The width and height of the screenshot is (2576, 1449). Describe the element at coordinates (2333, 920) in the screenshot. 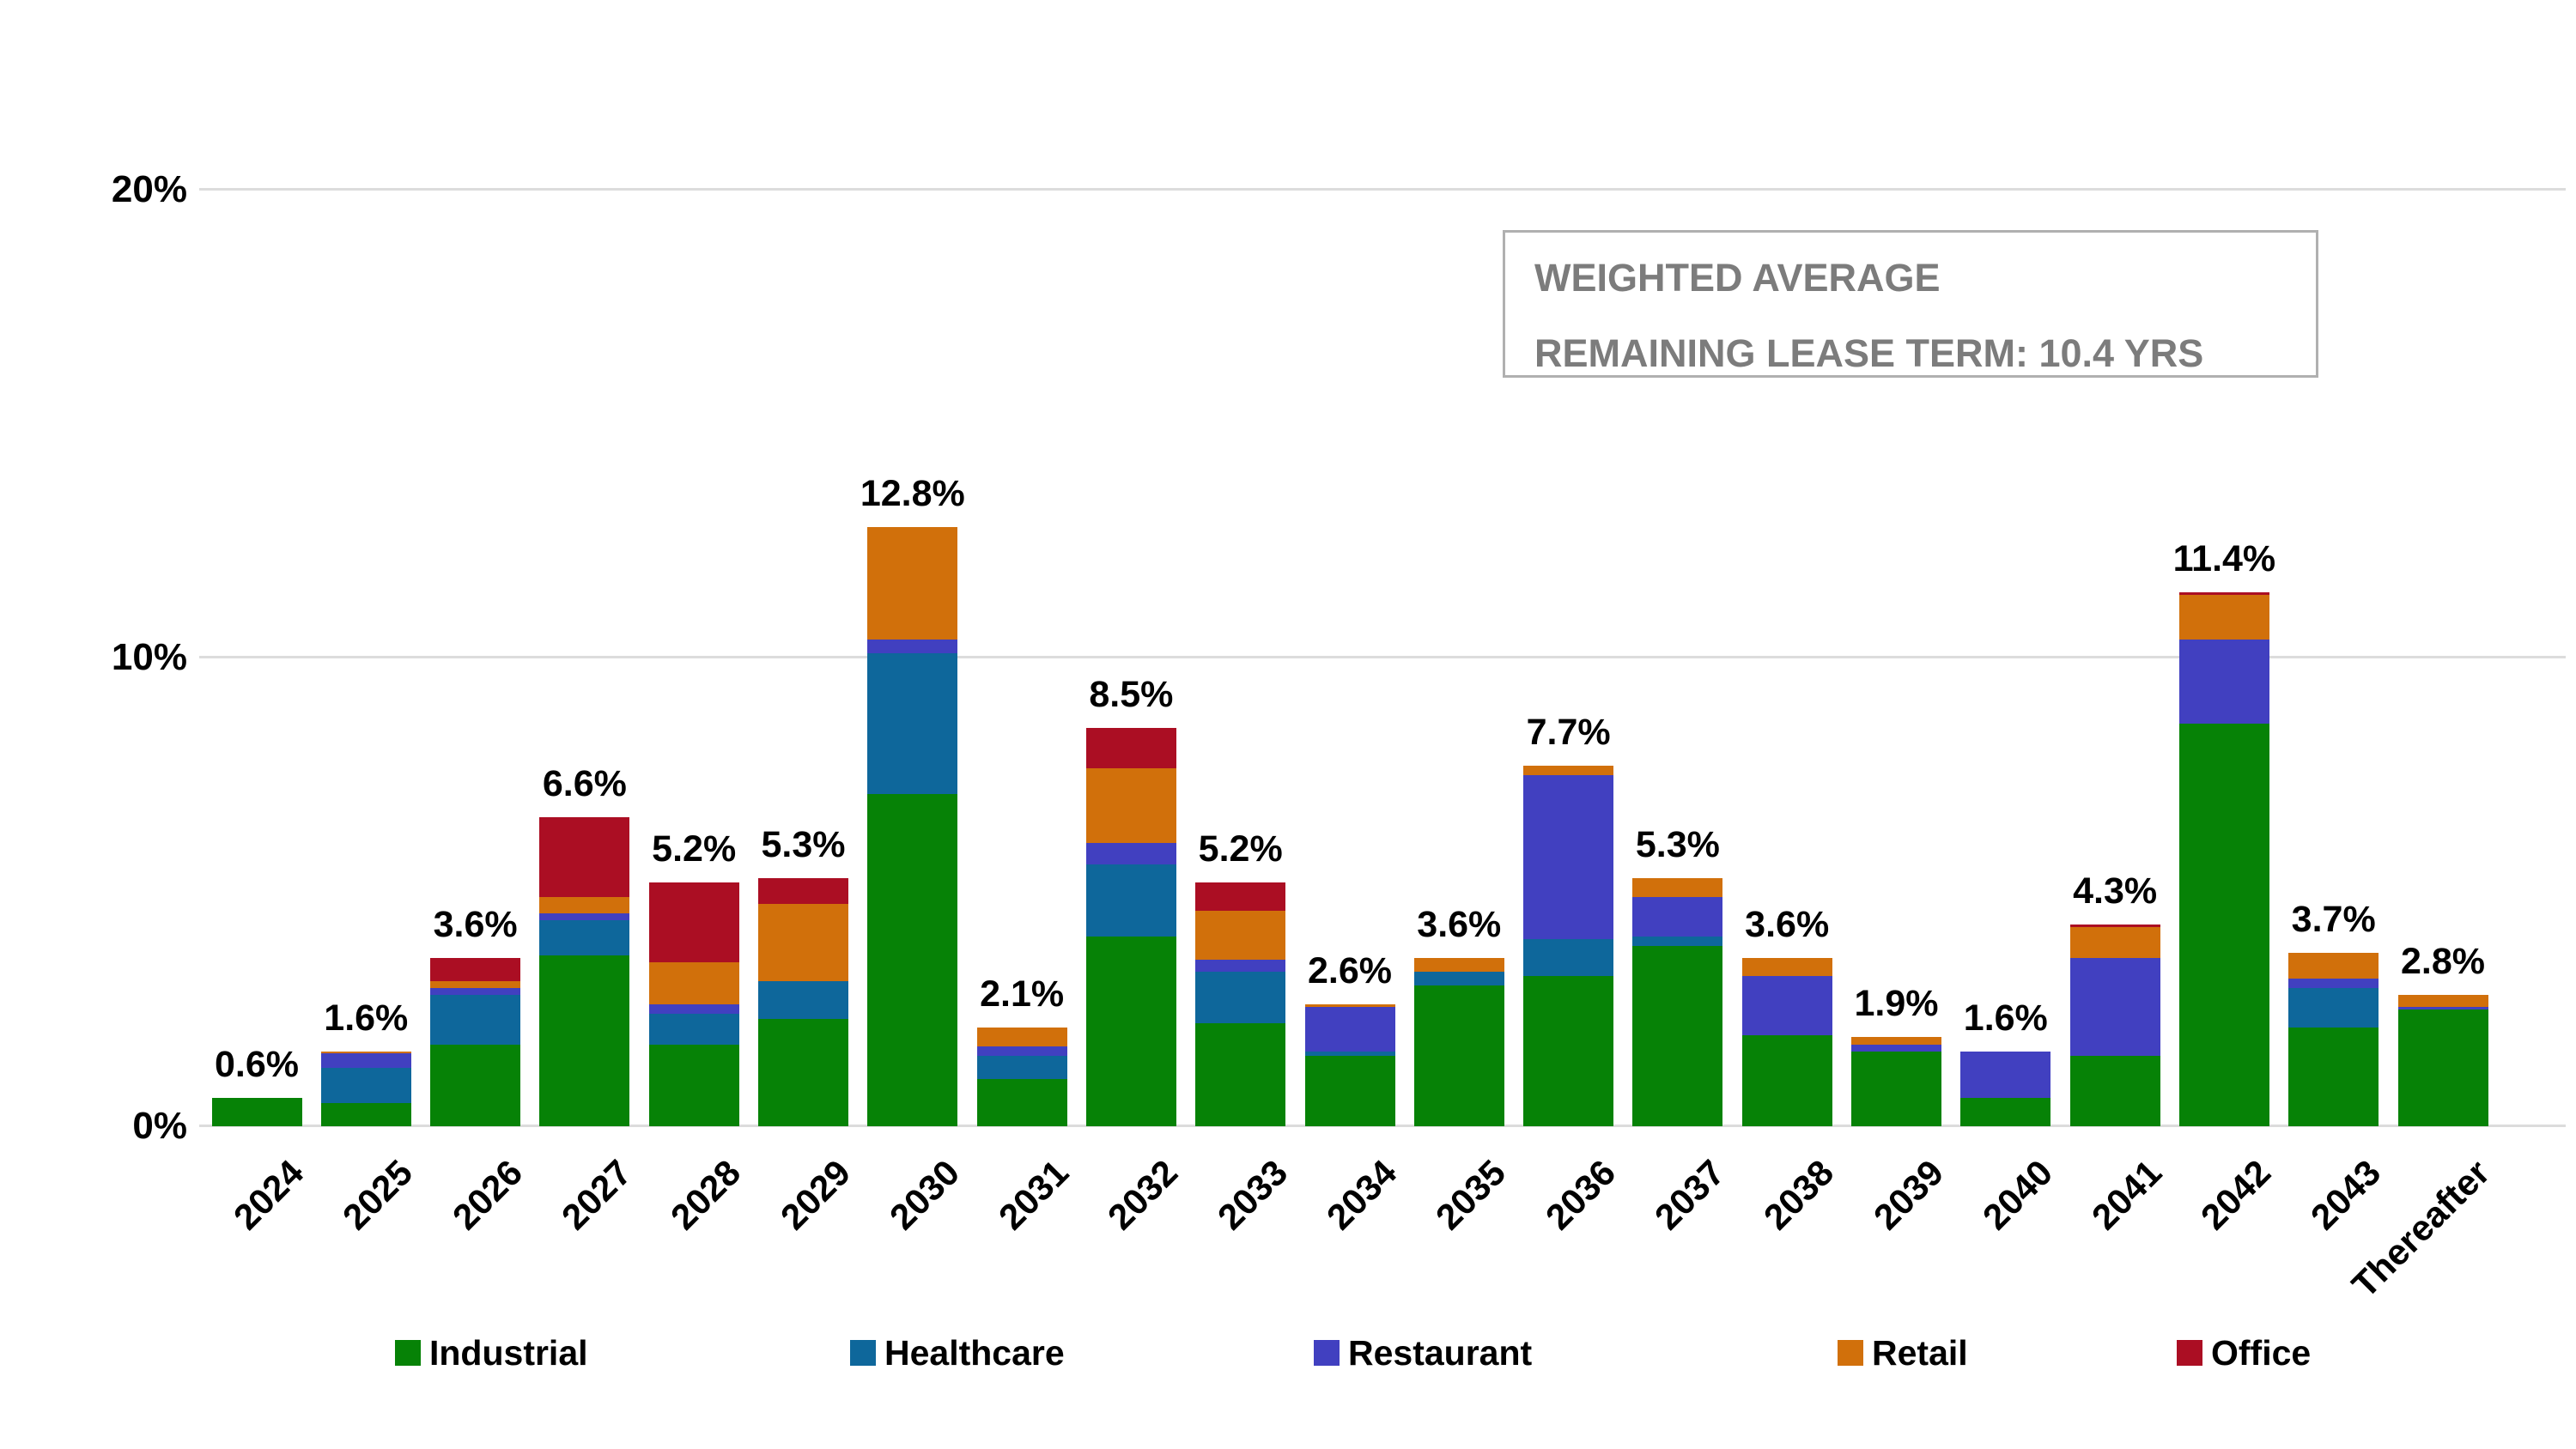

I see `bar-total-label: 3.7%` at that location.